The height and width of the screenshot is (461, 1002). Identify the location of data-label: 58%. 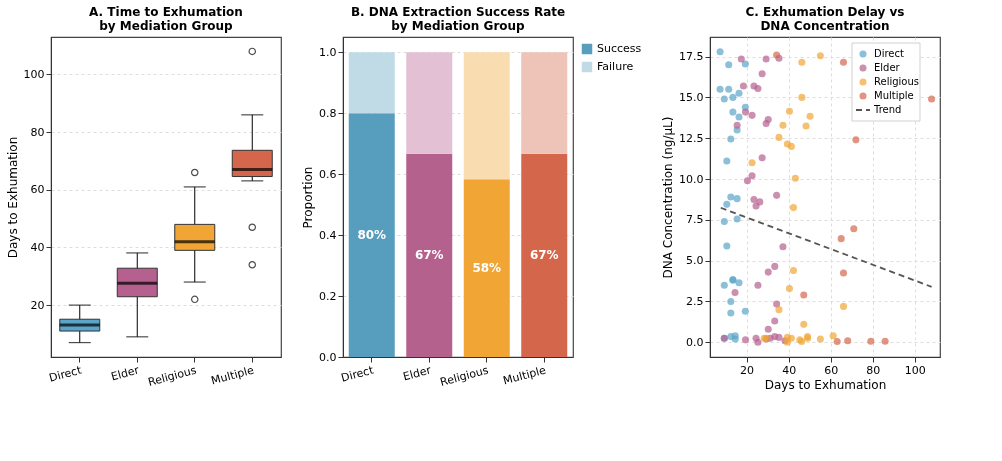
(487, 268).